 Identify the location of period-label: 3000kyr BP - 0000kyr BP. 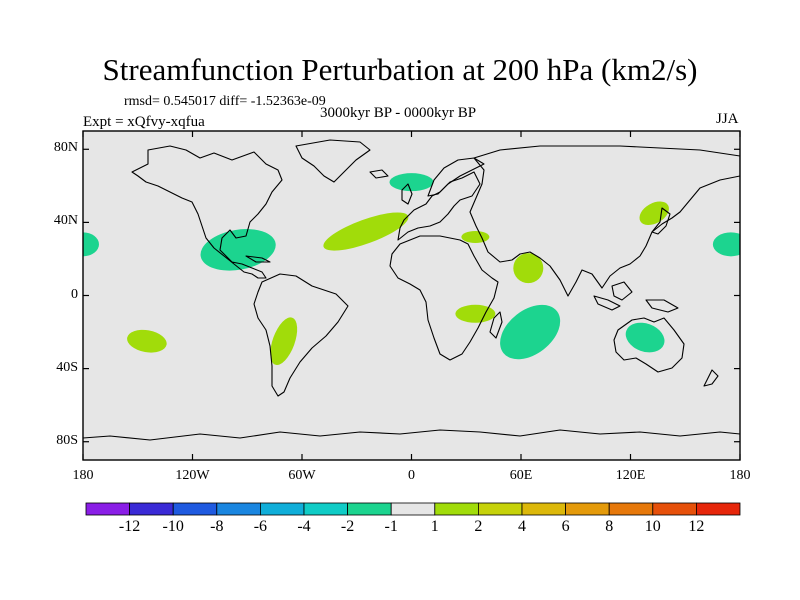
(398, 113).